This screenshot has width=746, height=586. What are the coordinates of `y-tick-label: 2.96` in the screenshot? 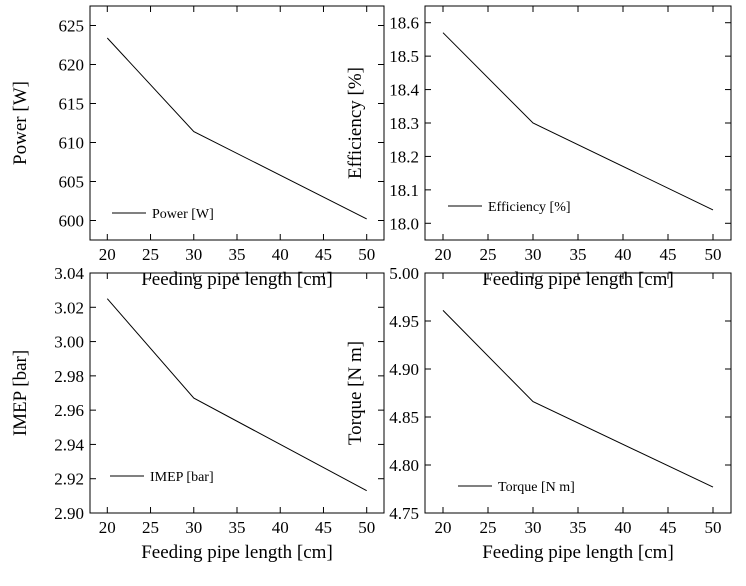 It's located at (69, 410).